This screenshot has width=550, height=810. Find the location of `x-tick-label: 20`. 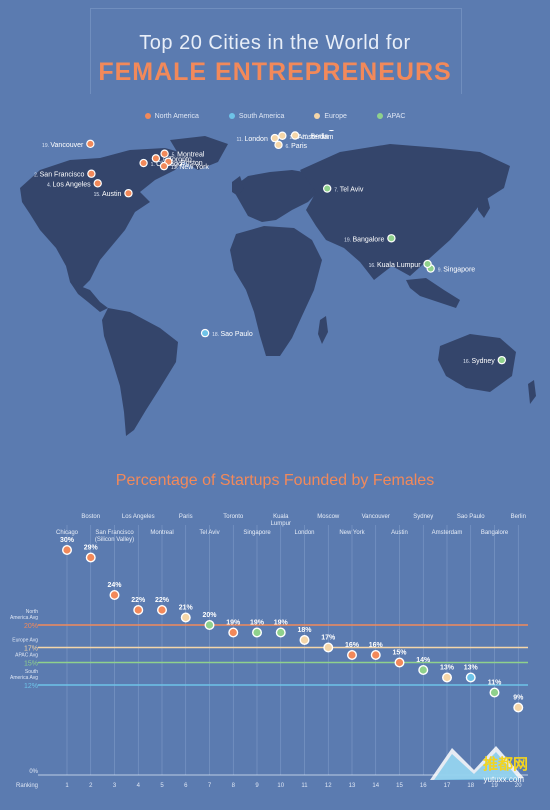

x-tick-label: 20 is located at coordinates (518, 786).